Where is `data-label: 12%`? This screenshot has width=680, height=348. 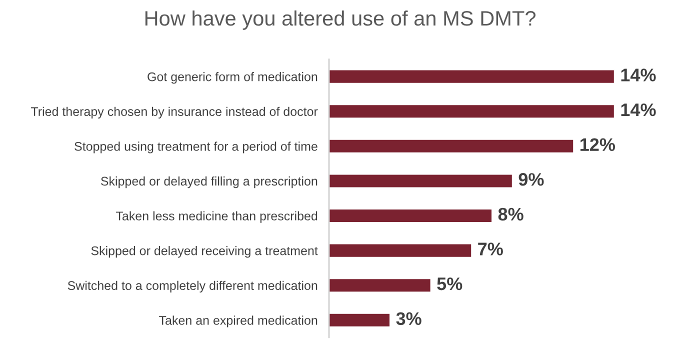 data-label: 12% is located at coordinates (598, 144).